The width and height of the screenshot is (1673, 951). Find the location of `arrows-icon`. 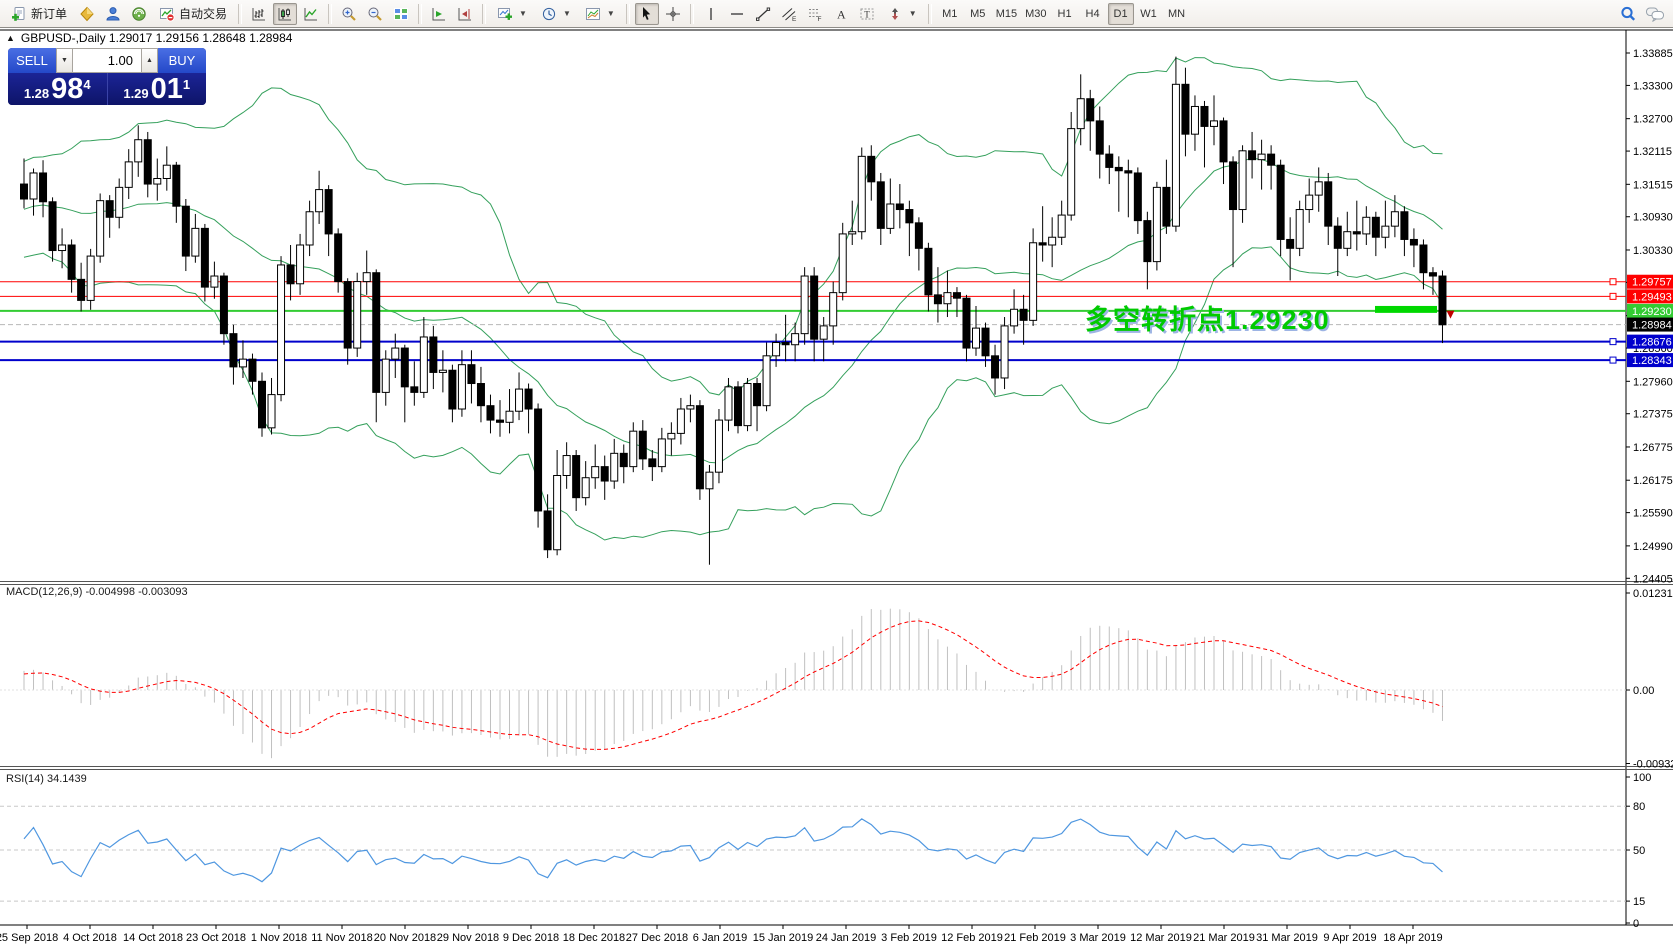

arrows-icon is located at coordinates (895, 14).